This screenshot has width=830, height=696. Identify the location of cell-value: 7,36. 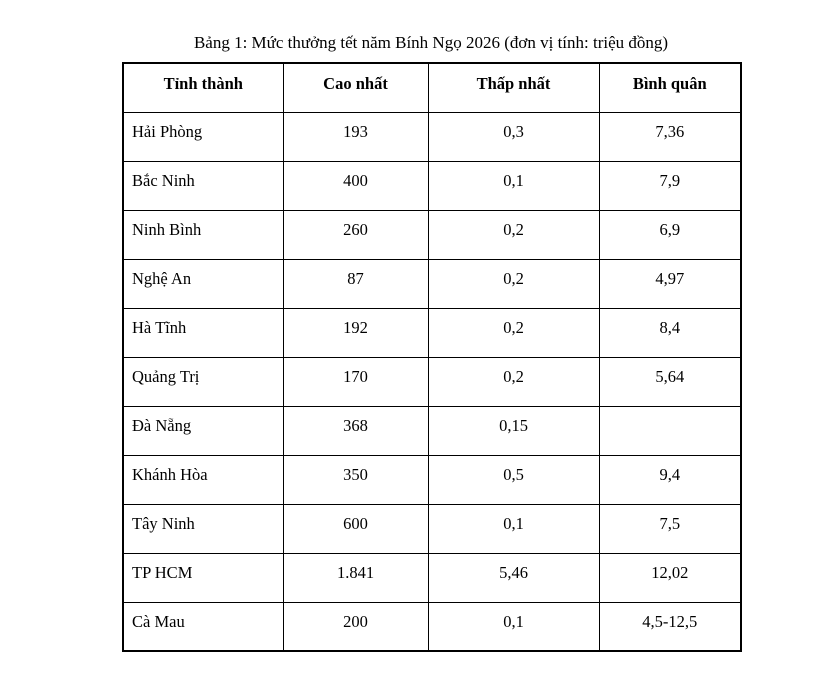
(670, 136).